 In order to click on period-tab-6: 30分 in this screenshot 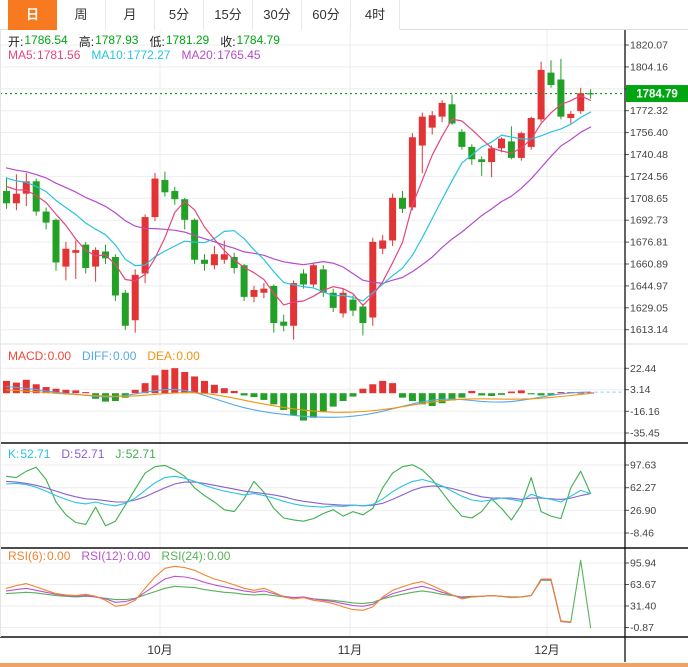, I will do `click(277, 15)`.